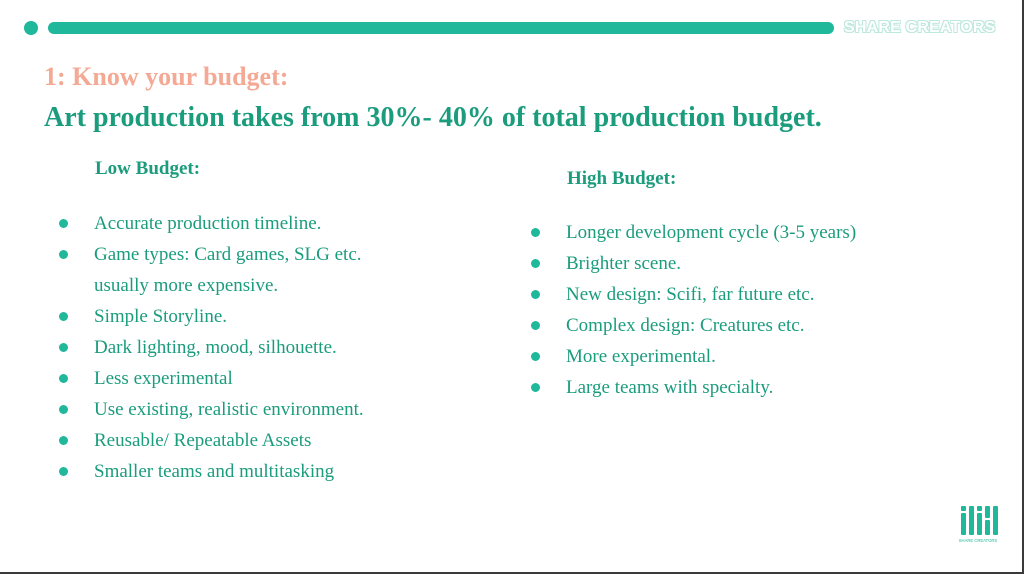 The image size is (1024, 574). I want to click on share-creators-logo-icon: SHARE CREATORS, so click(978, 524).